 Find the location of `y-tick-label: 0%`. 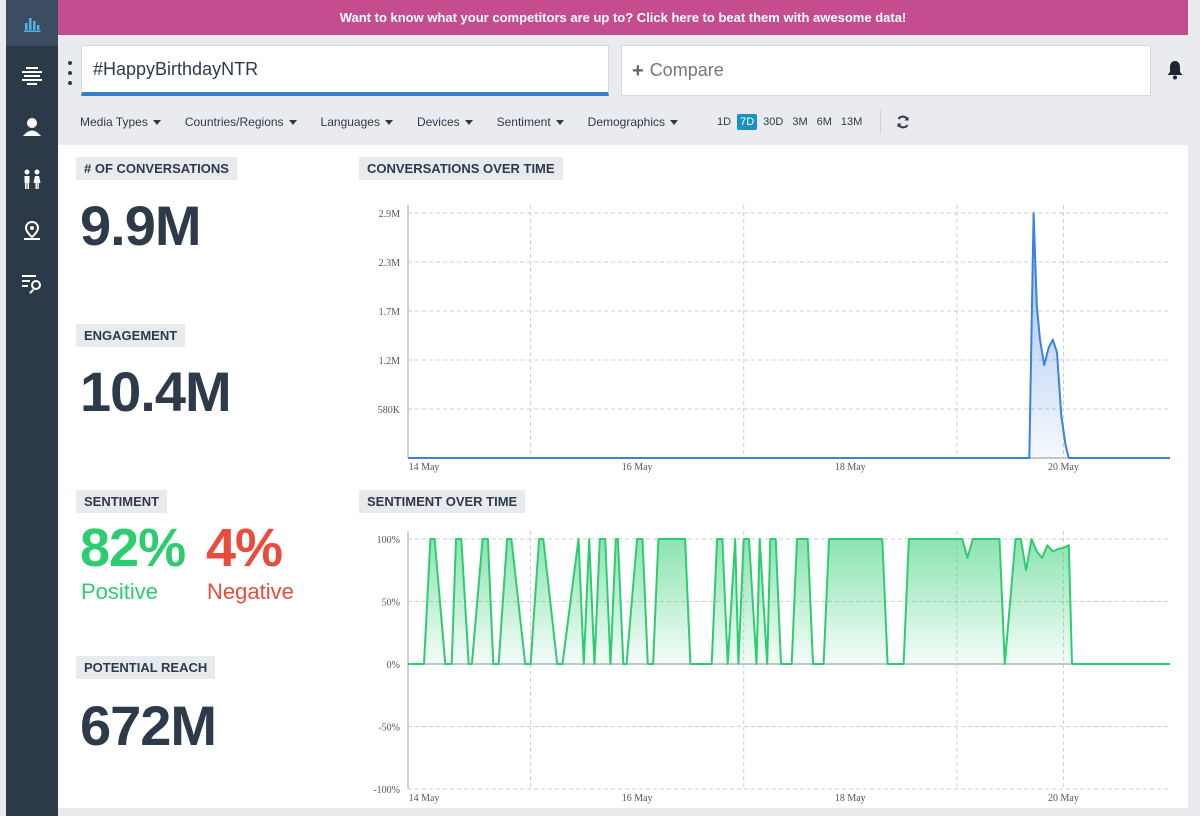

y-tick-label: 0% is located at coordinates (393, 665).